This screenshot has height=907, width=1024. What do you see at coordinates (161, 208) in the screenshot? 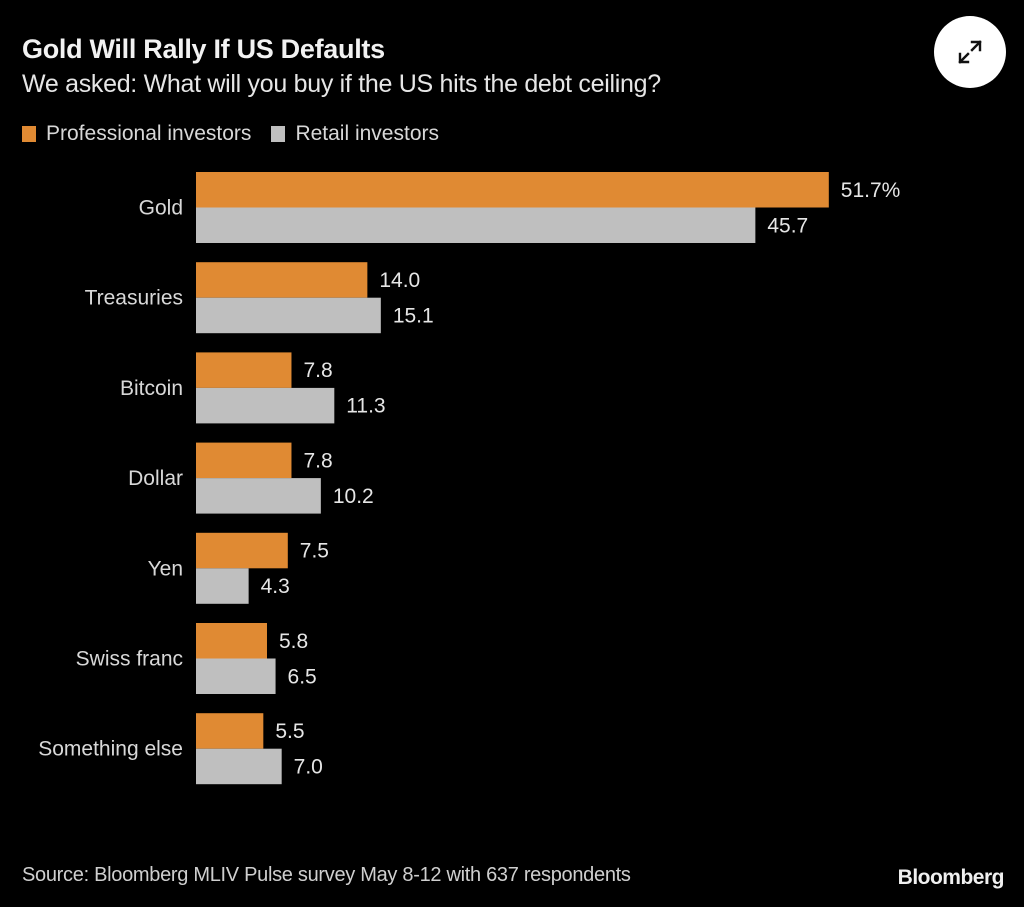
I see `category-label: Gold` at bounding box center [161, 208].